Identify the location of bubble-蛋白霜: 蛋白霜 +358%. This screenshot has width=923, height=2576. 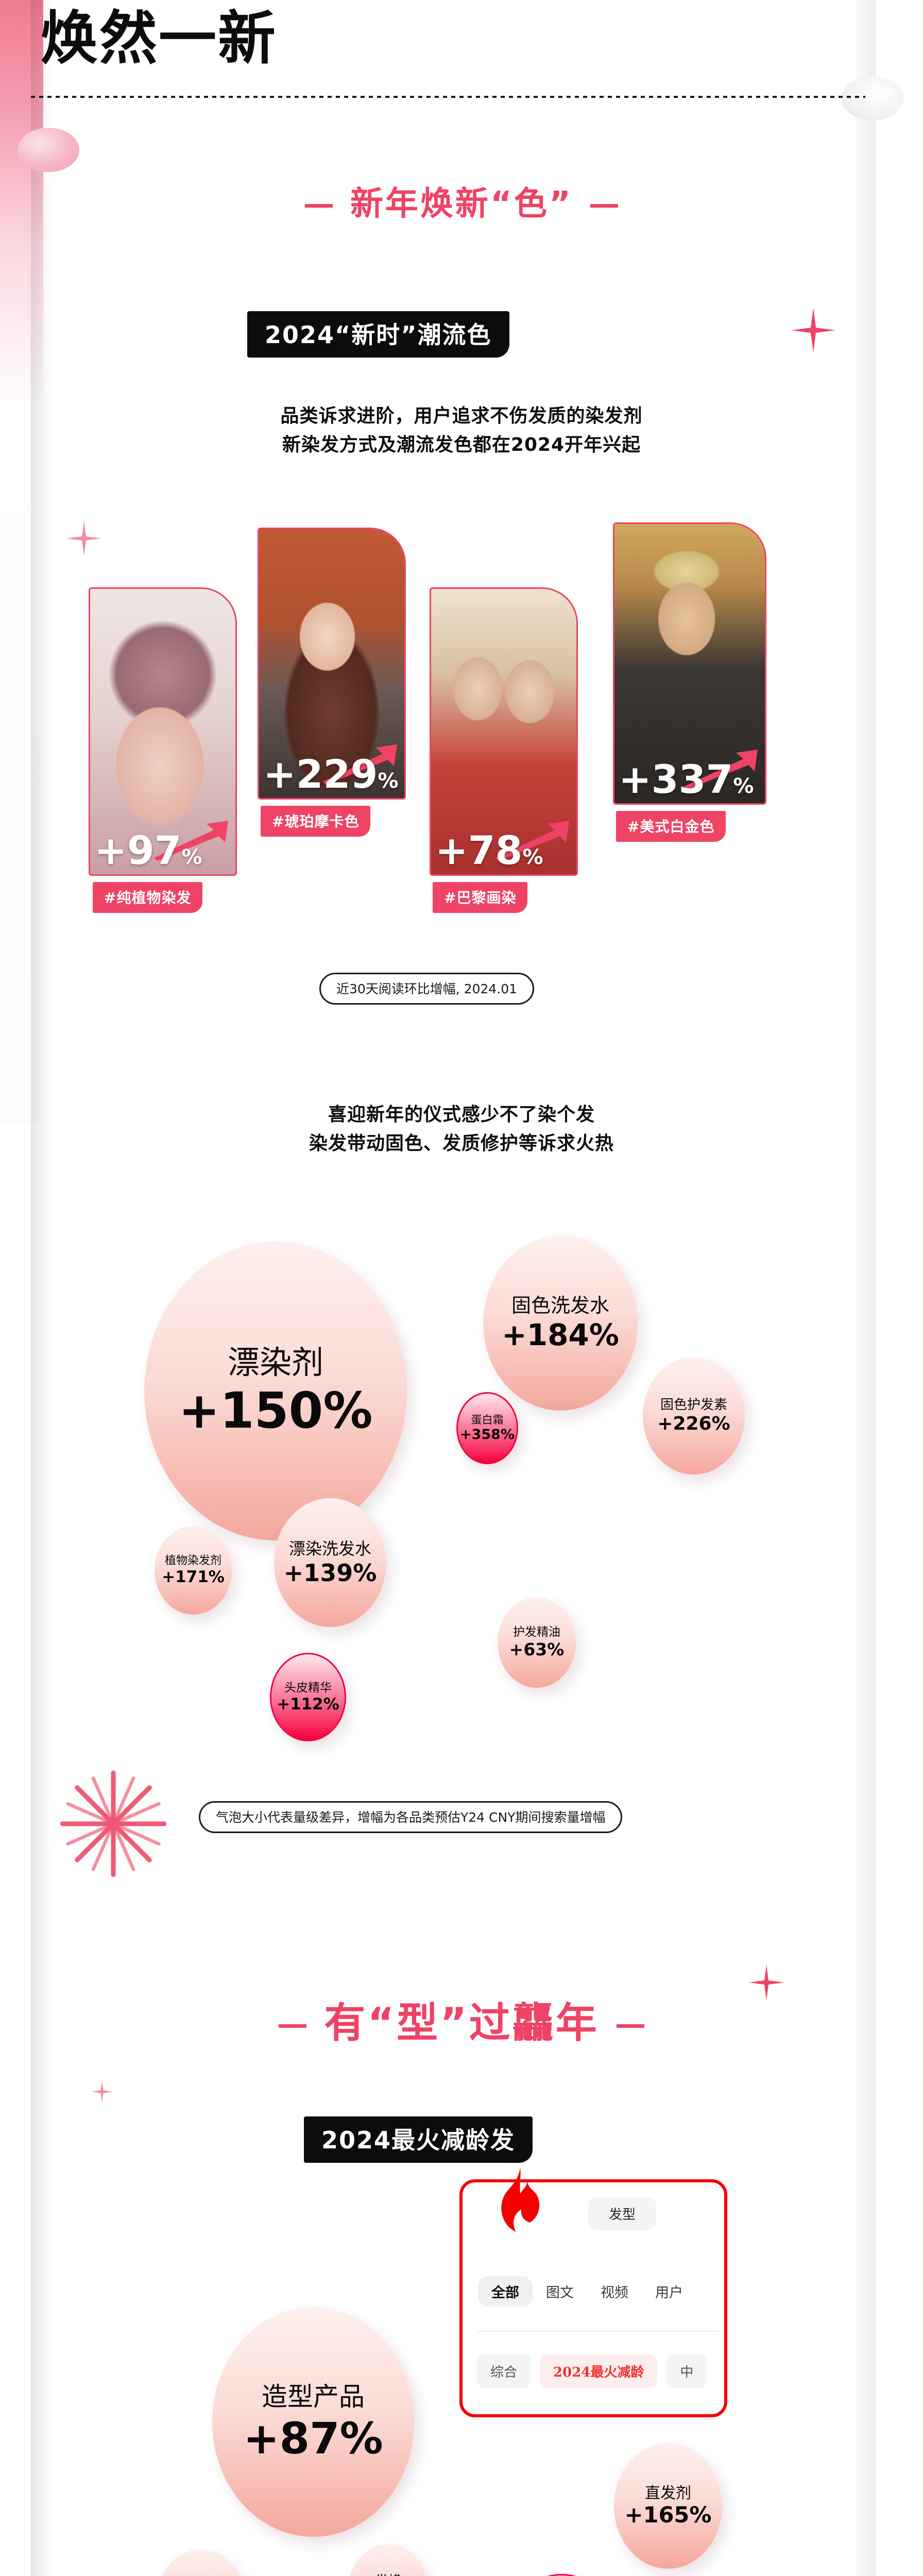
(487, 1428).